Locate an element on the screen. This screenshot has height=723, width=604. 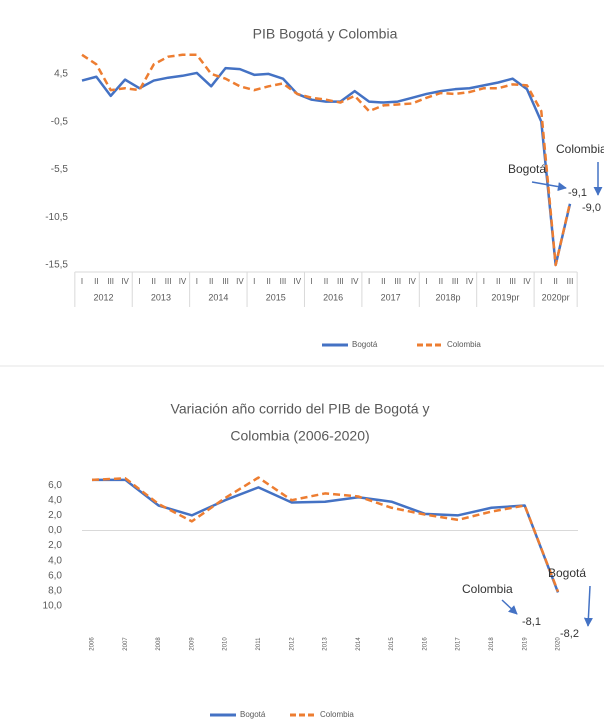
data-label: -9,0 is located at coordinates (591, 208).